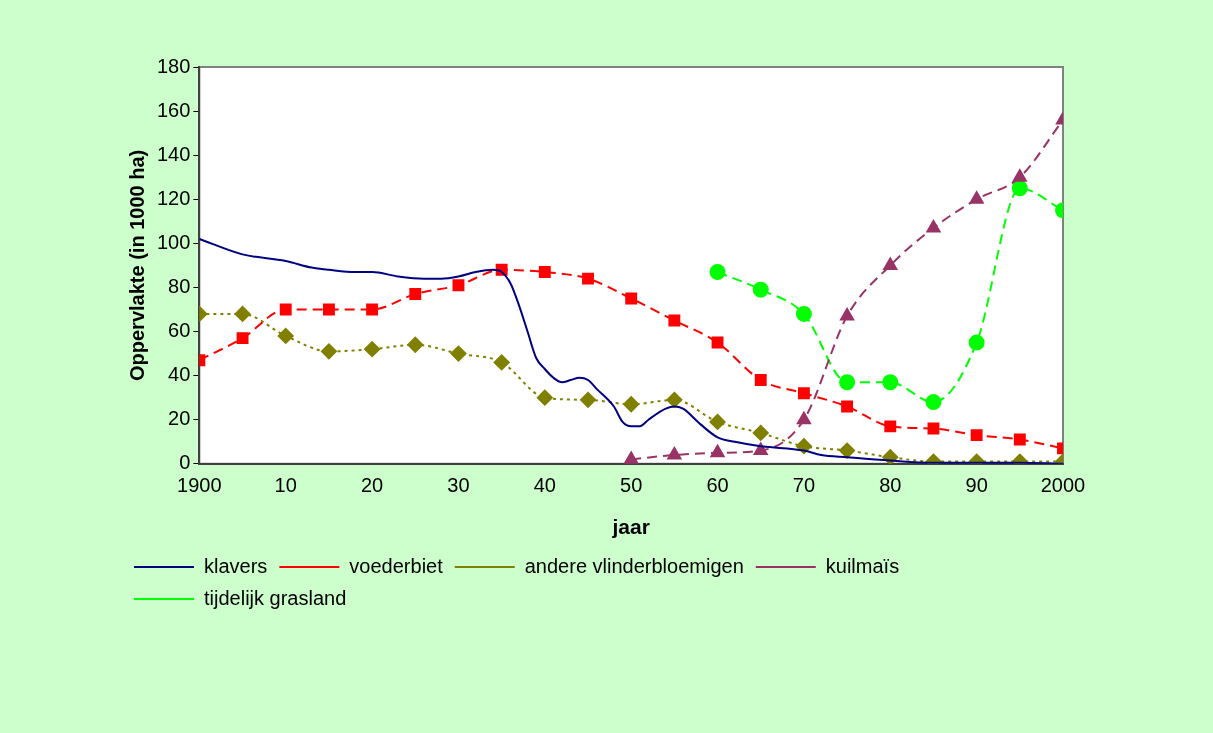  What do you see at coordinates (179, 418) in the screenshot?
I see `y-tick-label: 20` at bounding box center [179, 418].